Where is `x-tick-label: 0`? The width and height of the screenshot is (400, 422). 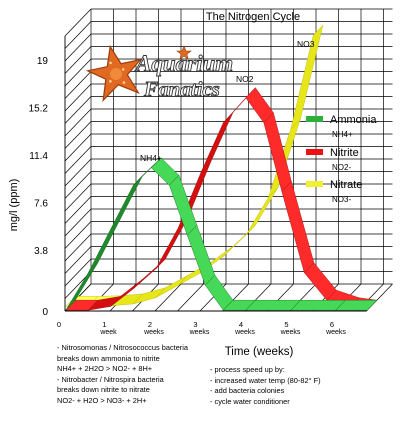 x-tick-label: 0 is located at coordinates (59, 324).